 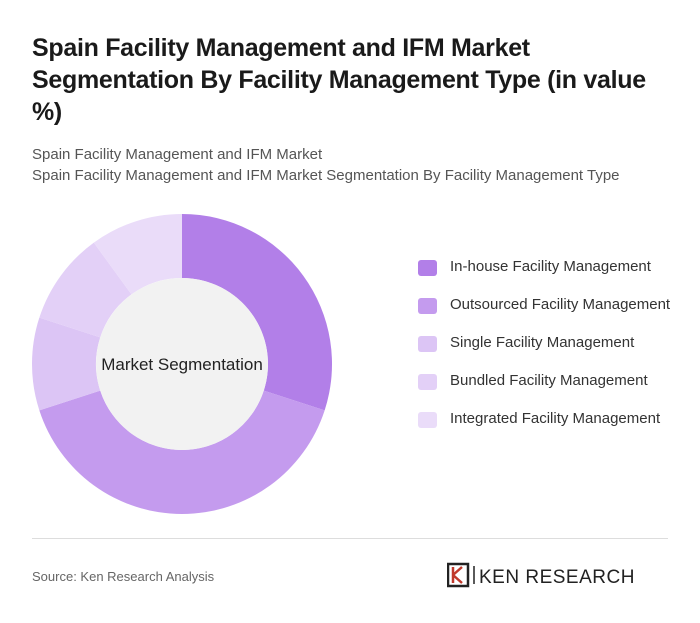 I want to click on logo: KEN RESEARCH, so click(x=541, y=575).